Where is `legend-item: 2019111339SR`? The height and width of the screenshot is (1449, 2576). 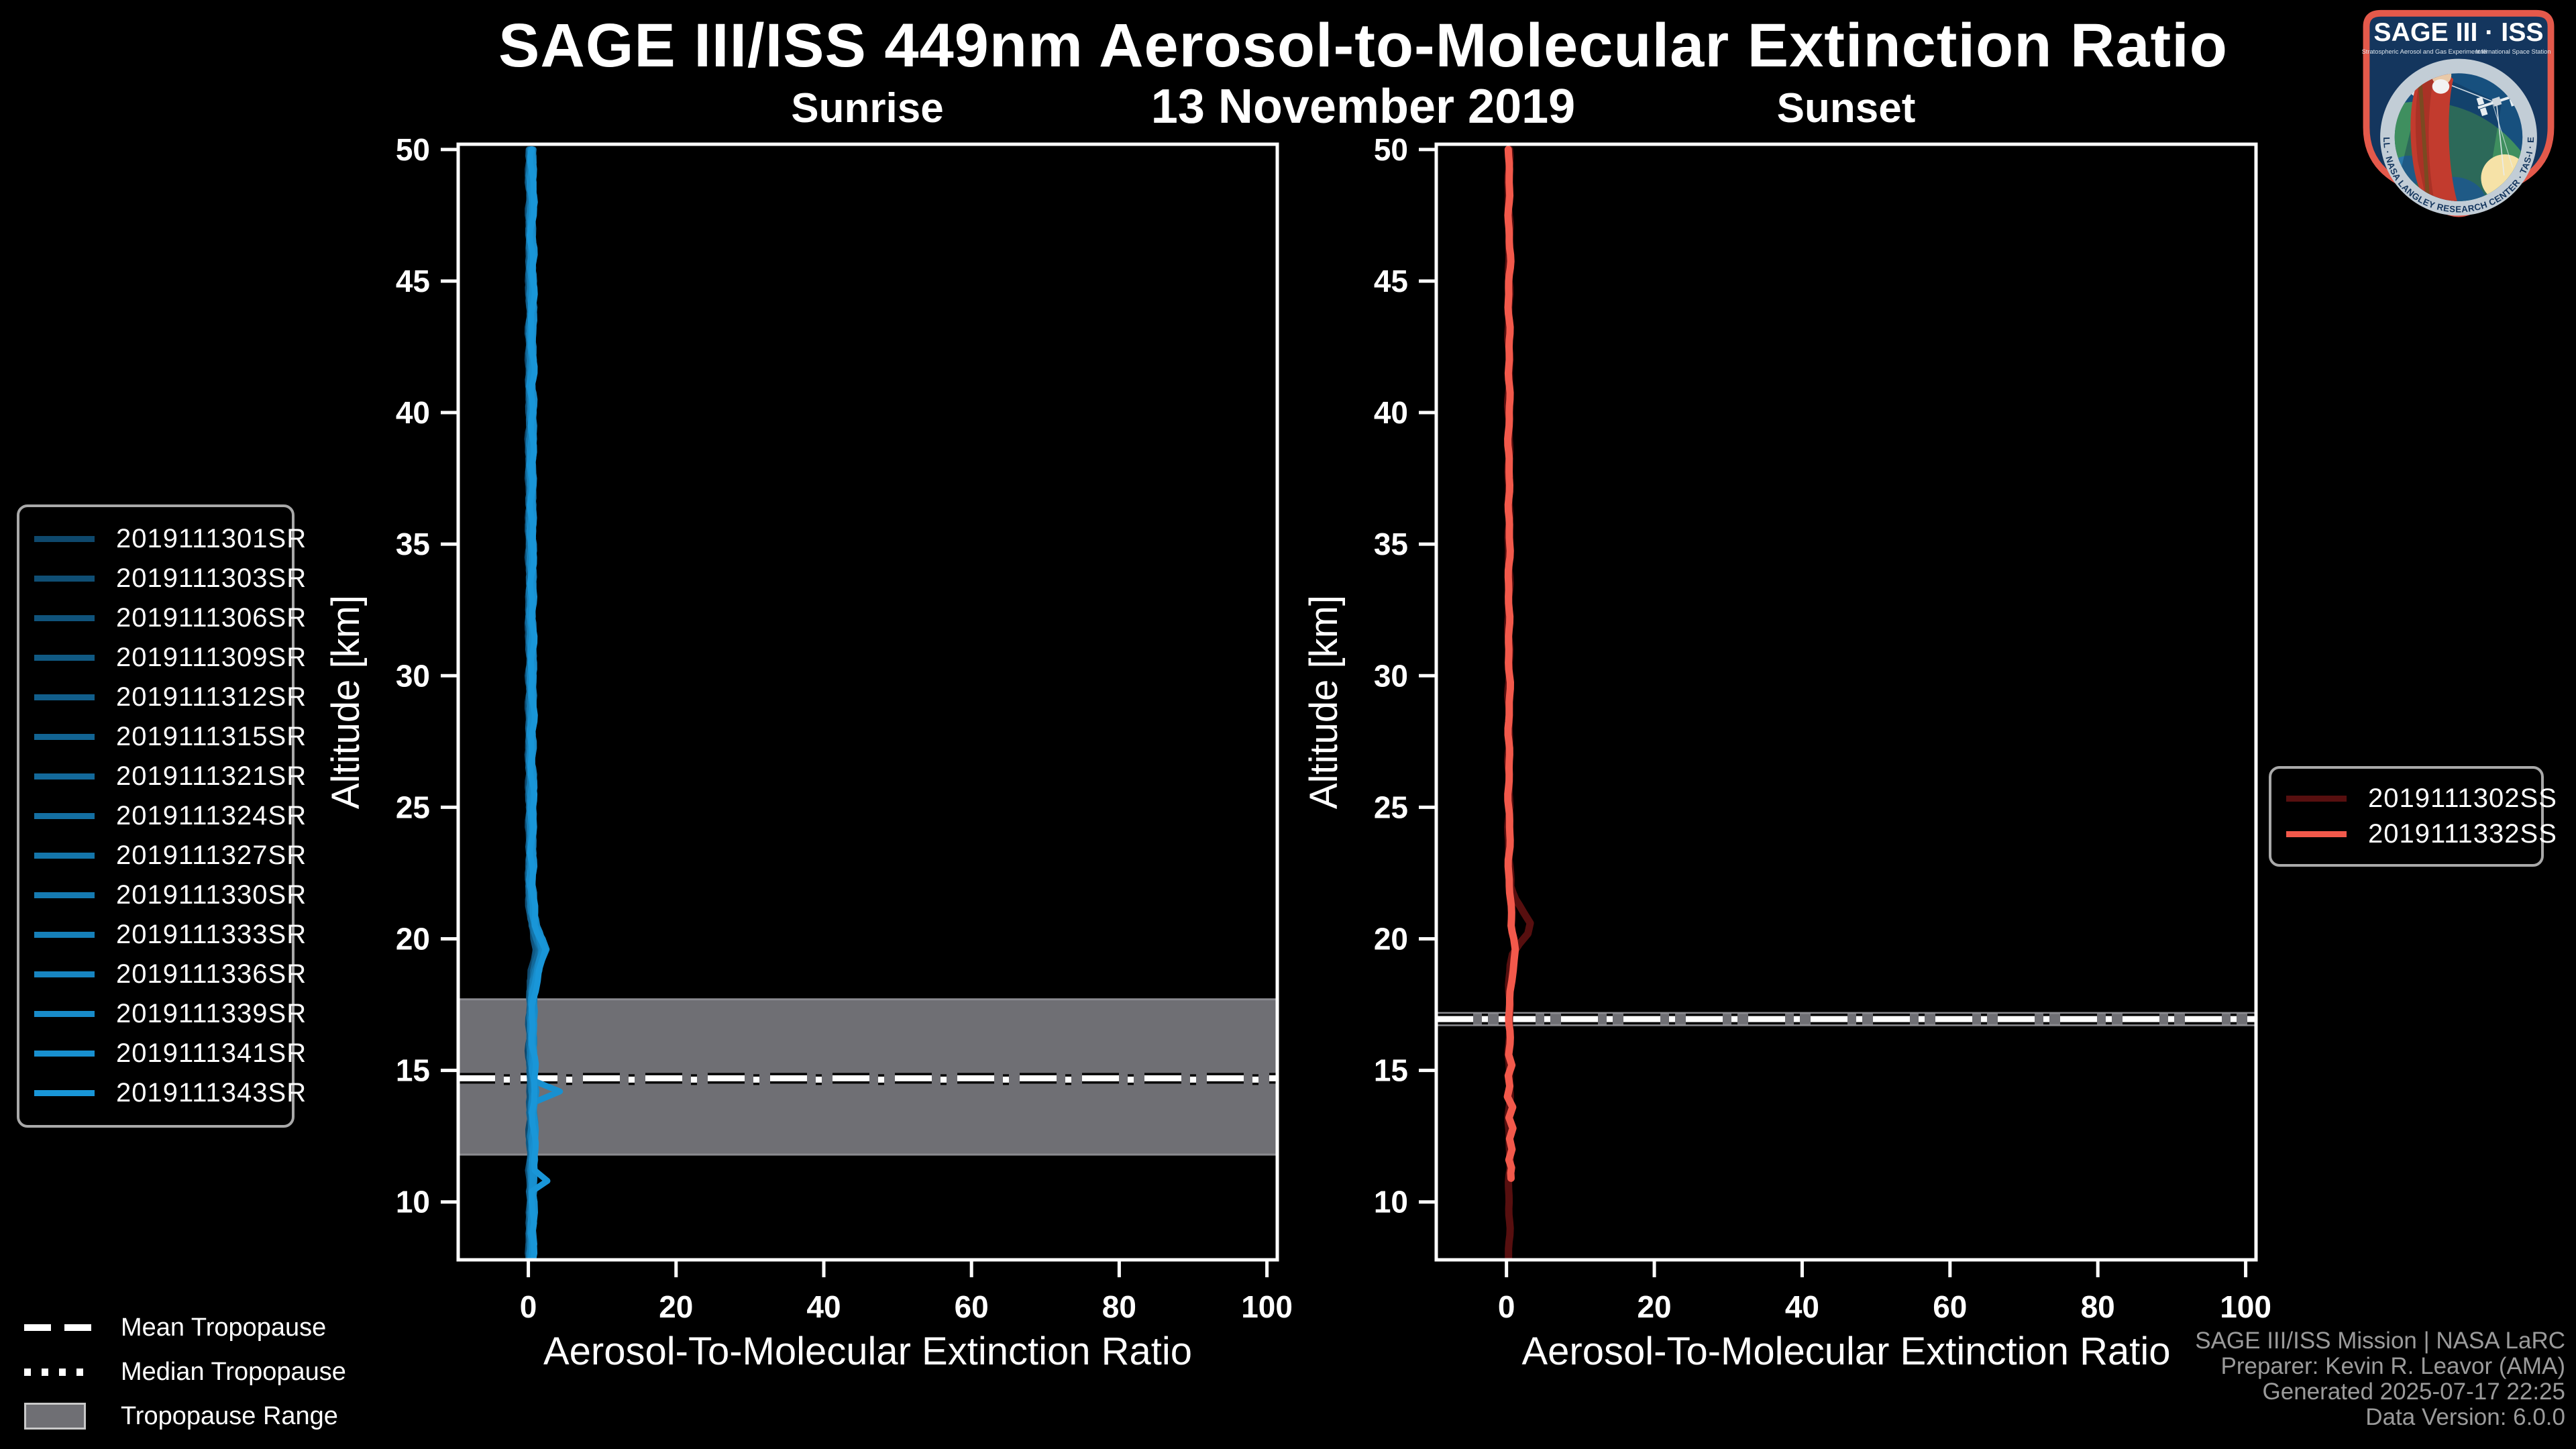 legend-item: 2019111339SR is located at coordinates (170, 1014).